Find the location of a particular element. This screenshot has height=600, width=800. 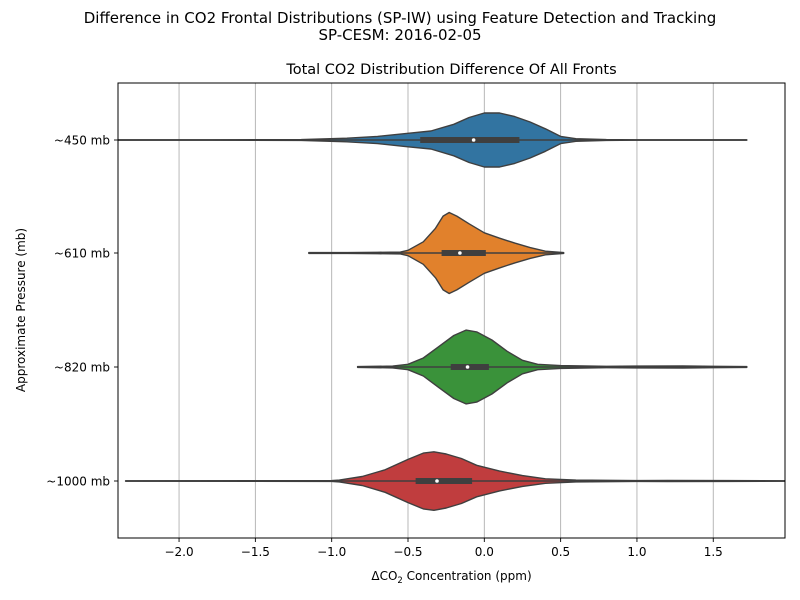

x-tick-label: 1.0 is located at coordinates (636, 552).